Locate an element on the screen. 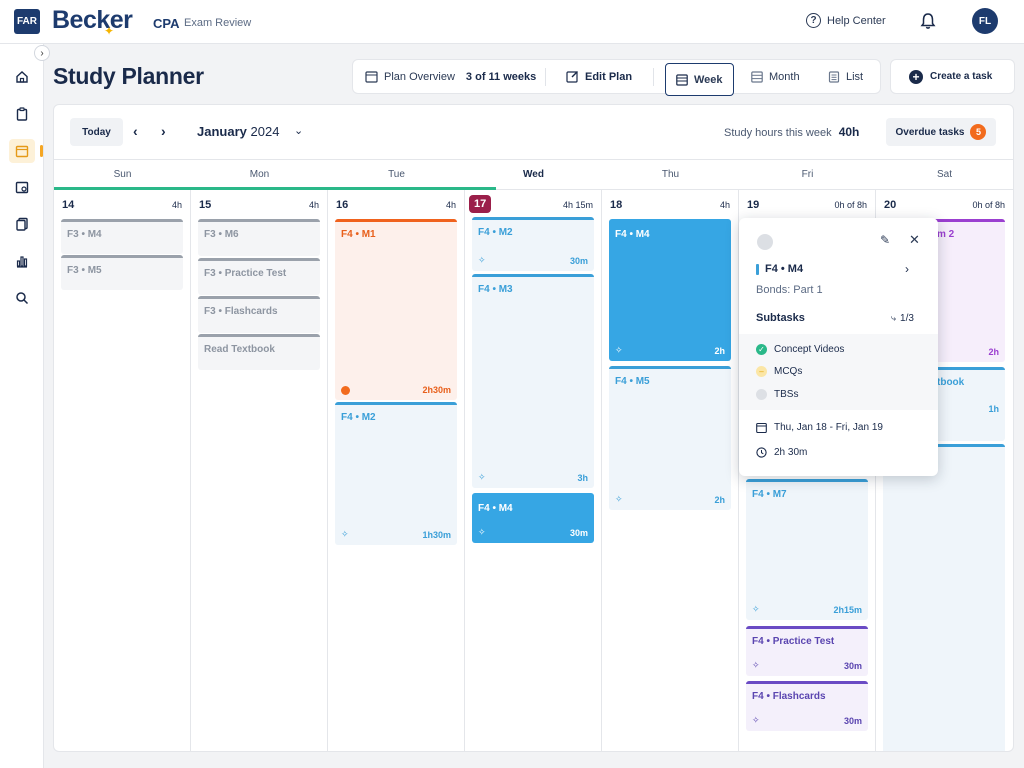 The width and height of the screenshot is (1024, 768). task-card: F3 • M6 is located at coordinates (259, 237).